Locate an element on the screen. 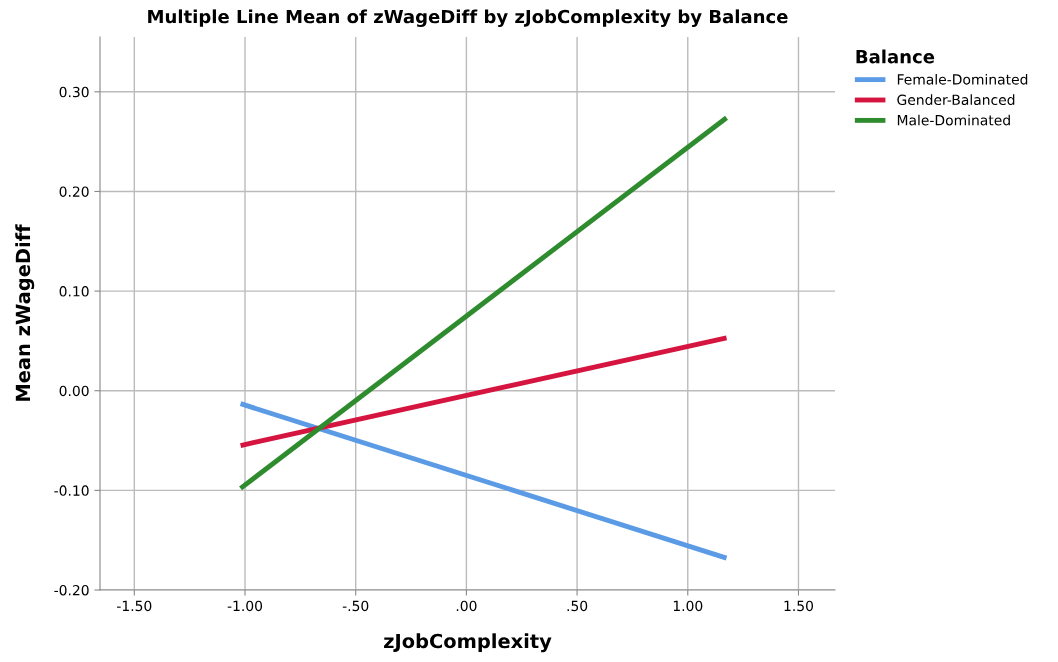 The width and height of the screenshot is (1058, 662). x-tick-label: .00 is located at coordinates (466, 606).